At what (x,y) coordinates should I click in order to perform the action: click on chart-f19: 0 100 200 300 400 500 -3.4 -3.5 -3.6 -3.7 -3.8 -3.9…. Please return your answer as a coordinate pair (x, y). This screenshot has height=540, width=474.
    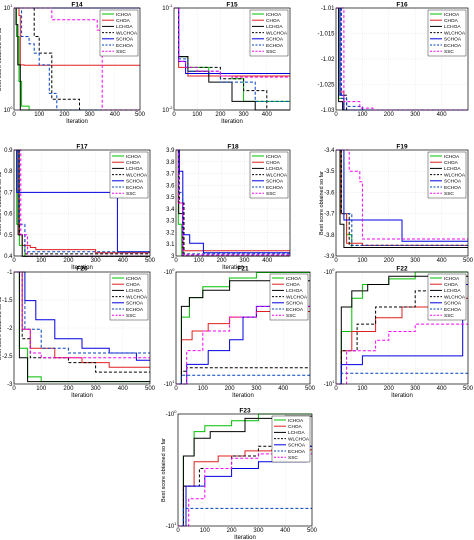
    Looking at the image, I should click on (396, 204).